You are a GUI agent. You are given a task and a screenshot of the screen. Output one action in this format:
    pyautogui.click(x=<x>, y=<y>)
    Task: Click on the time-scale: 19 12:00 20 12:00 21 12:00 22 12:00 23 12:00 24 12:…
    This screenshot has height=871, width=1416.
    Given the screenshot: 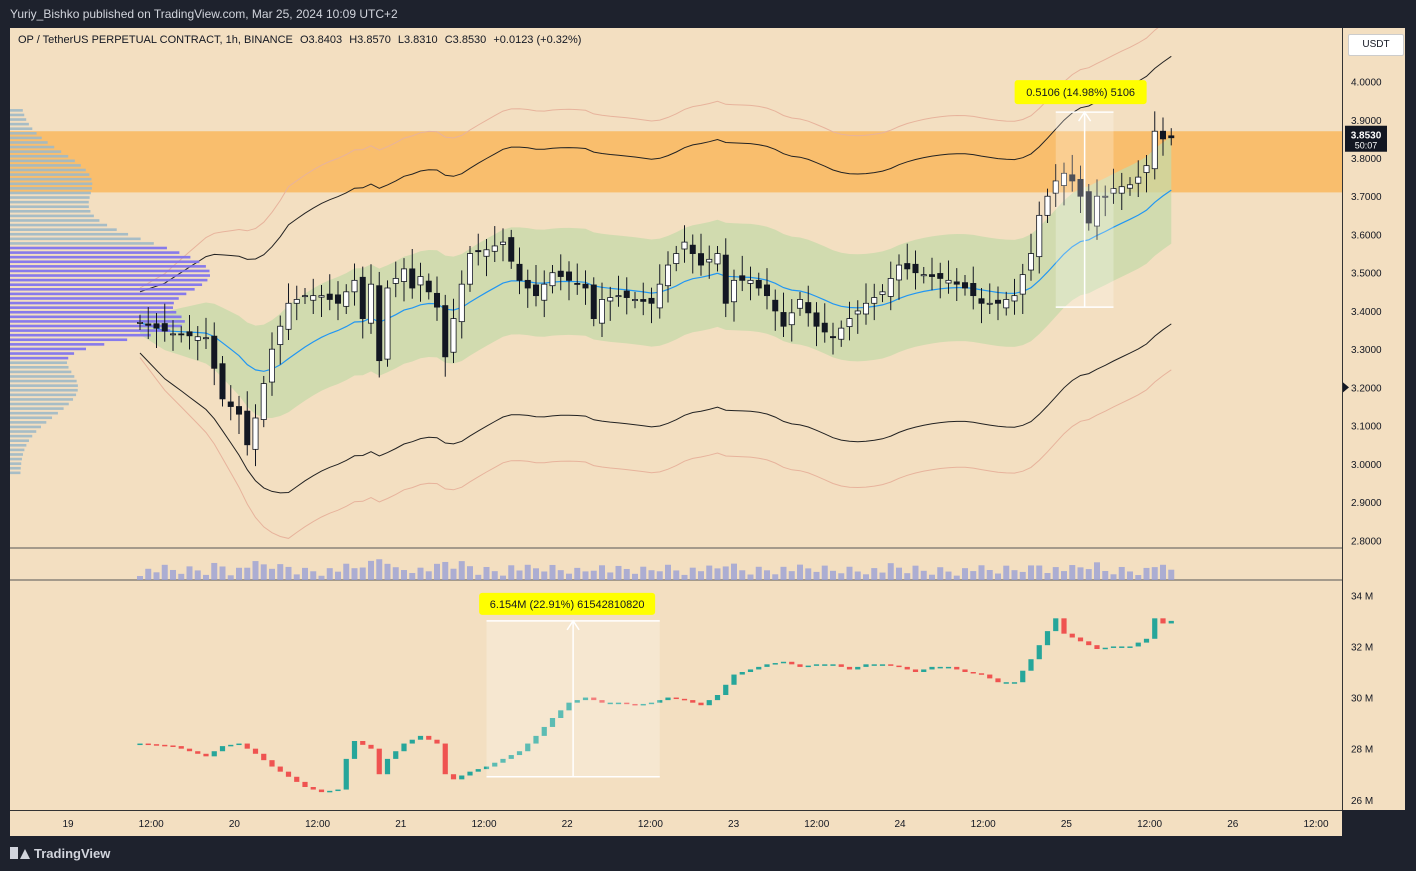 What is the action you would take?
    pyautogui.click(x=676, y=823)
    